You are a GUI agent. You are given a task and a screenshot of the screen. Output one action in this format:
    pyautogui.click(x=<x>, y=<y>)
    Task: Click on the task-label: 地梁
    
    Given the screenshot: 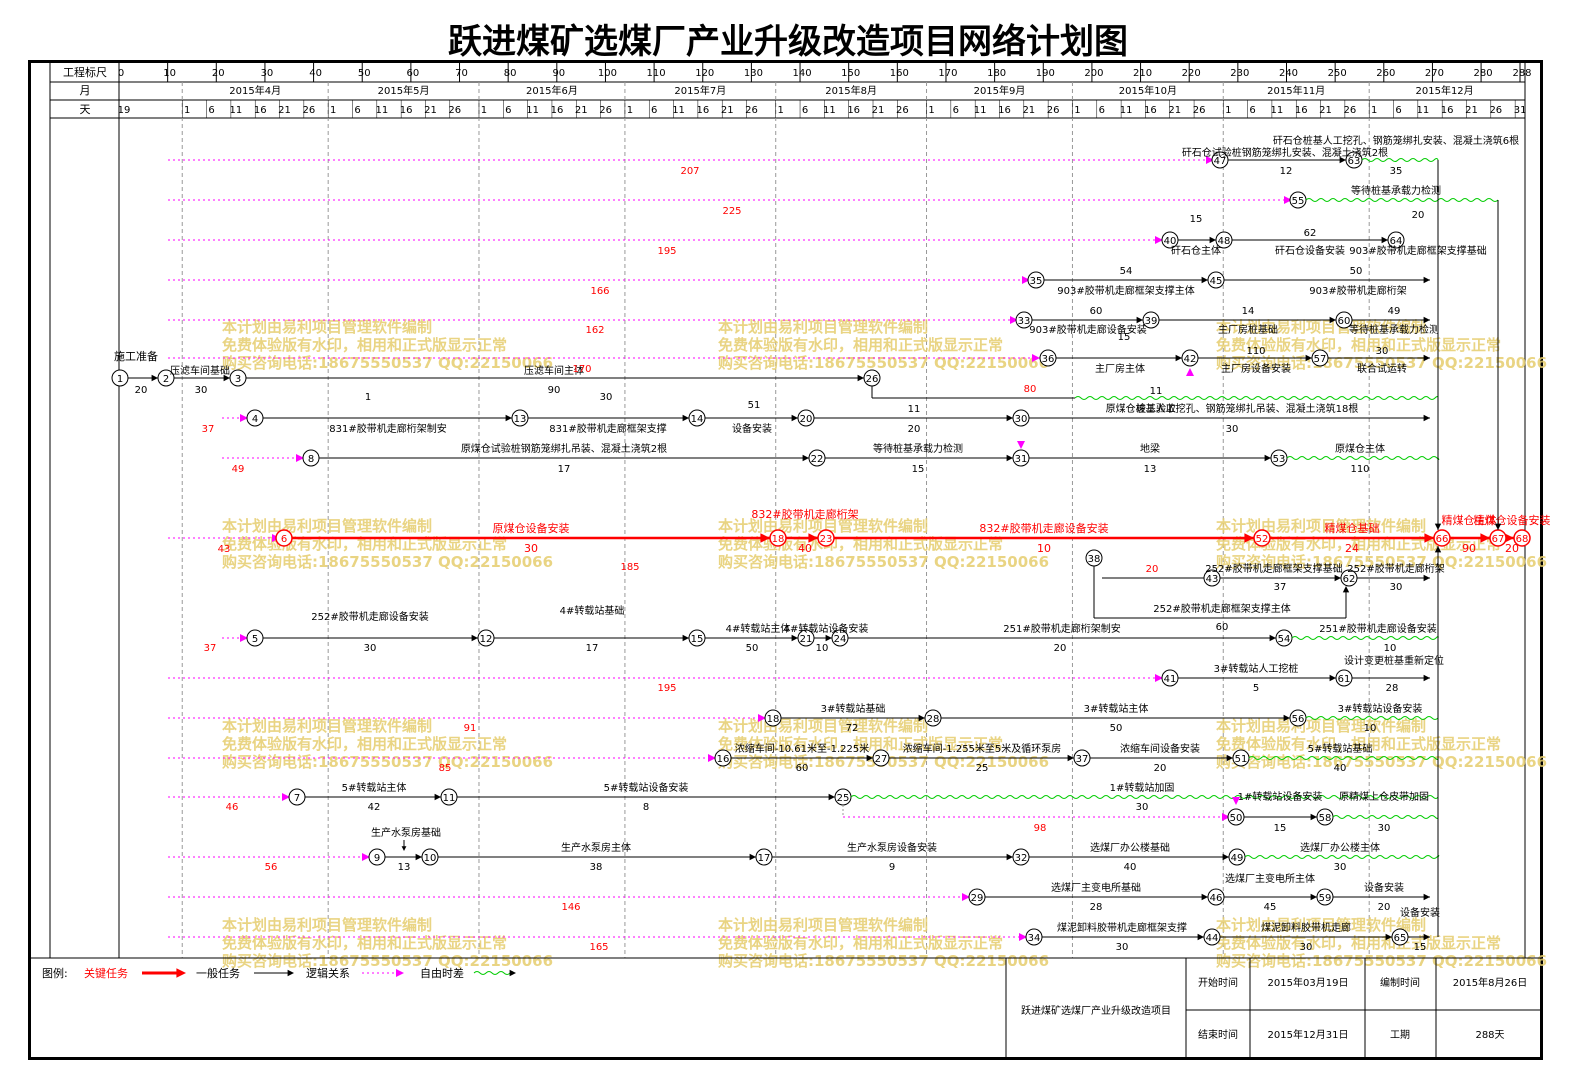 What is the action you would take?
    pyautogui.click(x=1150, y=448)
    